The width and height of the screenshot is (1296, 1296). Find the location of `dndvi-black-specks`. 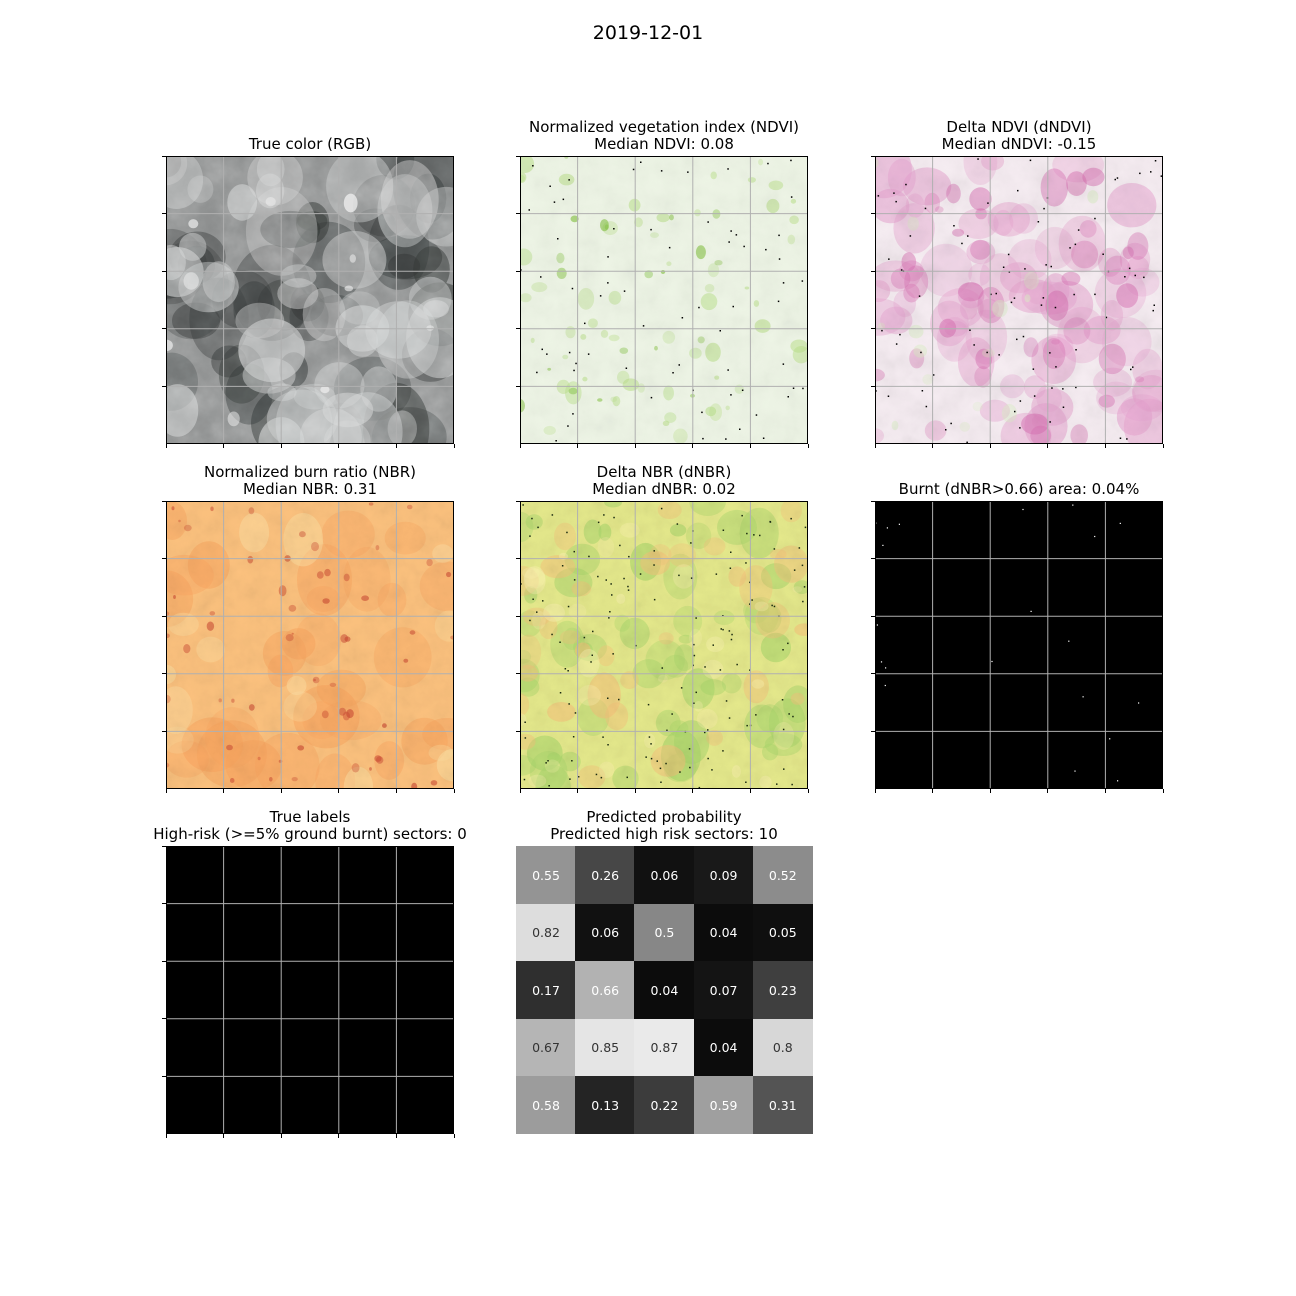

dndvi-black-specks is located at coordinates (1019, 301).